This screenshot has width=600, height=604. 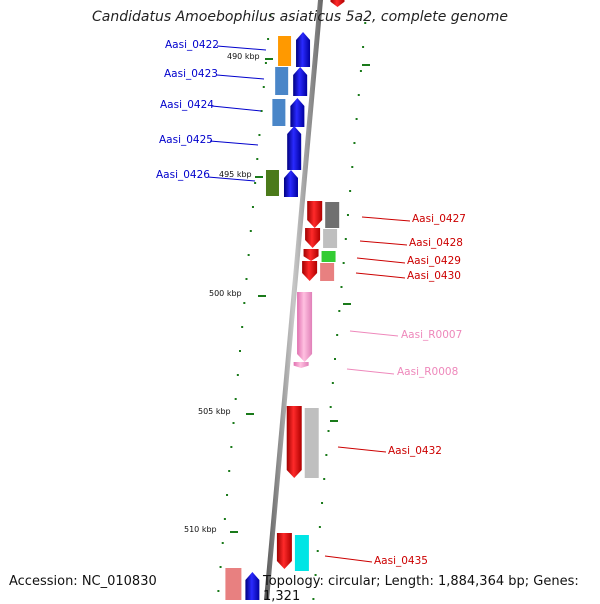 What do you see at coordinates (191, 74) in the screenshot?
I see `gene-label-aasi-0423: Aasi_0423` at bounding box center [191, 74].